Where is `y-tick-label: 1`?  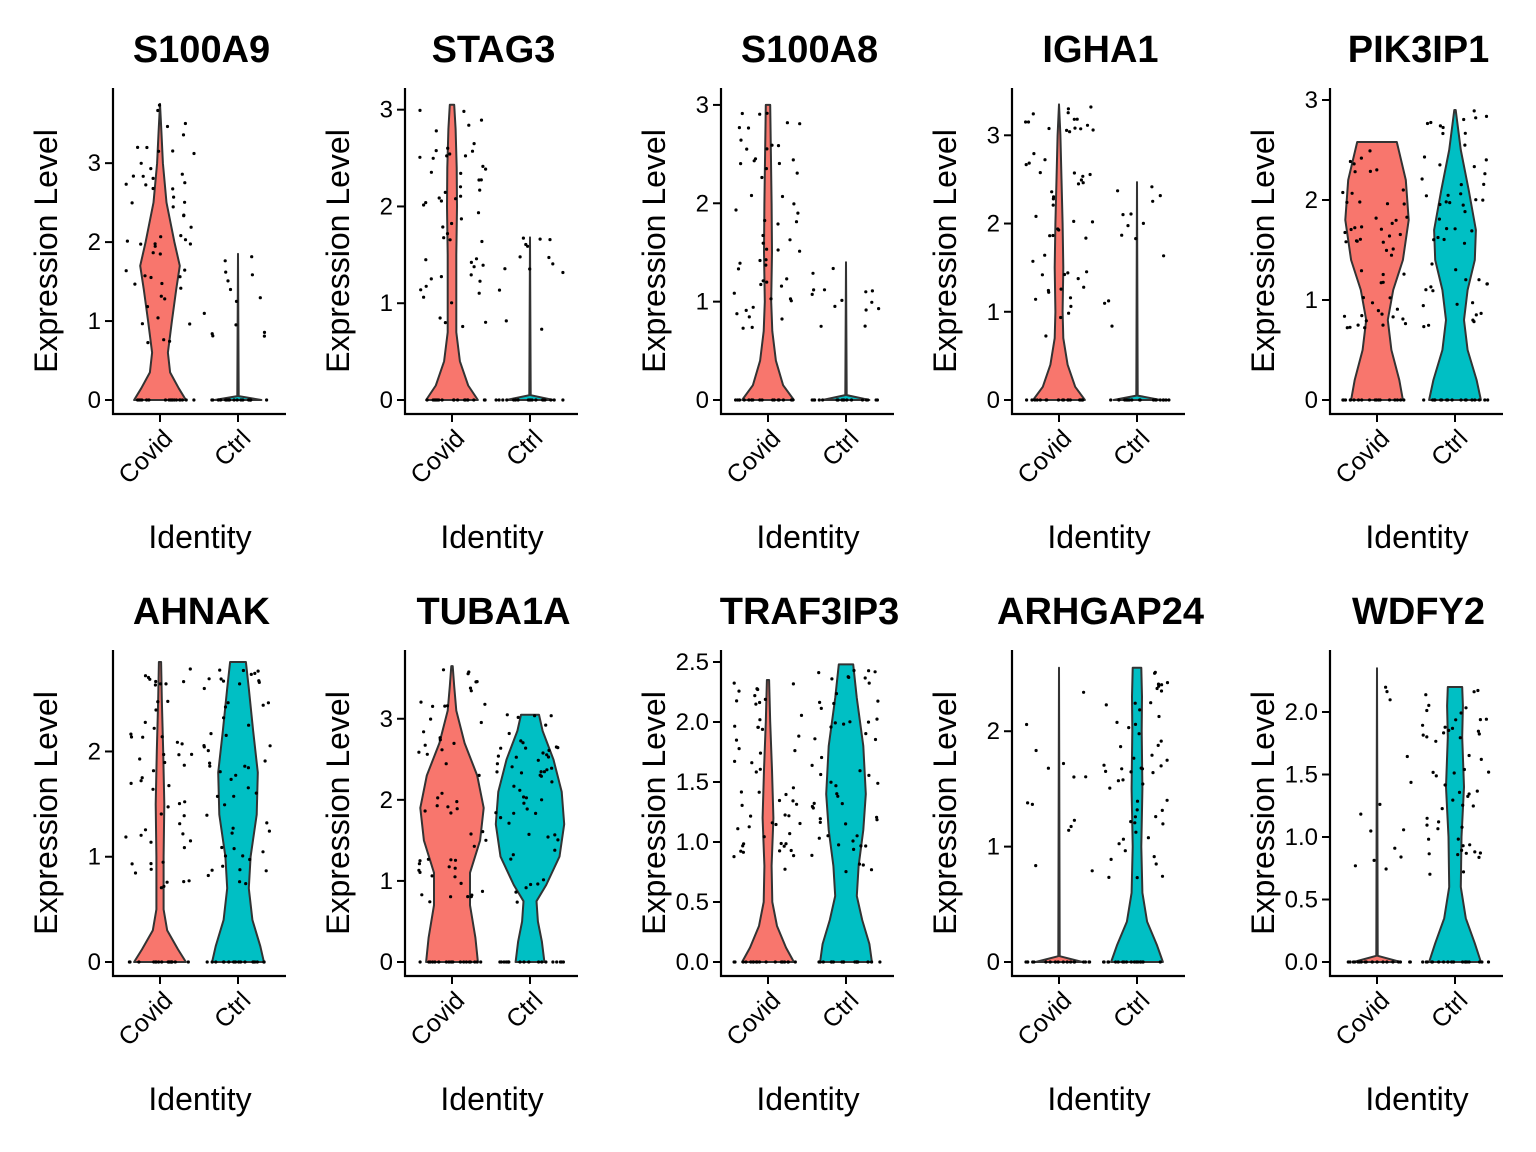
y-tick-label: 1 is located at coordinates (993, 312).